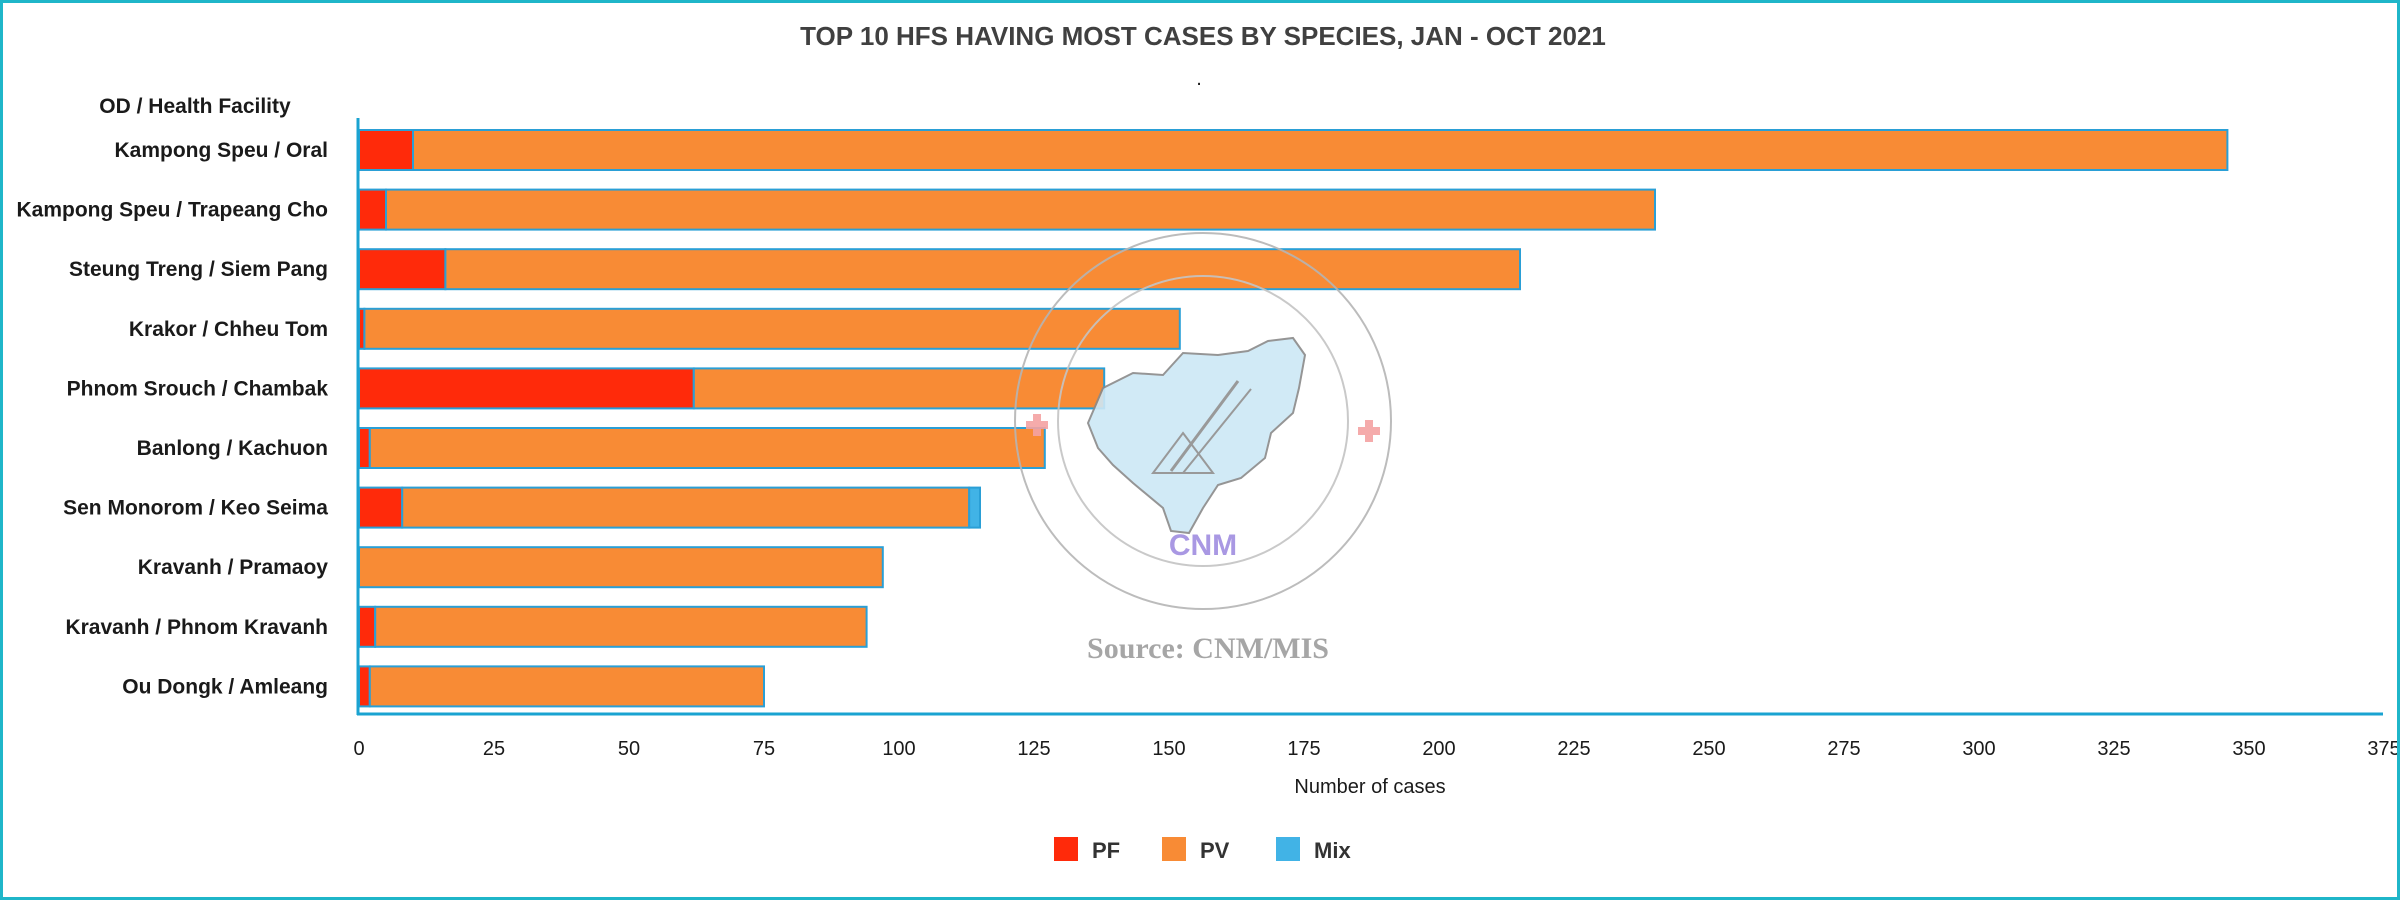  Describe the element at coordinates (1215, 850) in the screenshot. I see `legend-label-pv: PV` at that location.